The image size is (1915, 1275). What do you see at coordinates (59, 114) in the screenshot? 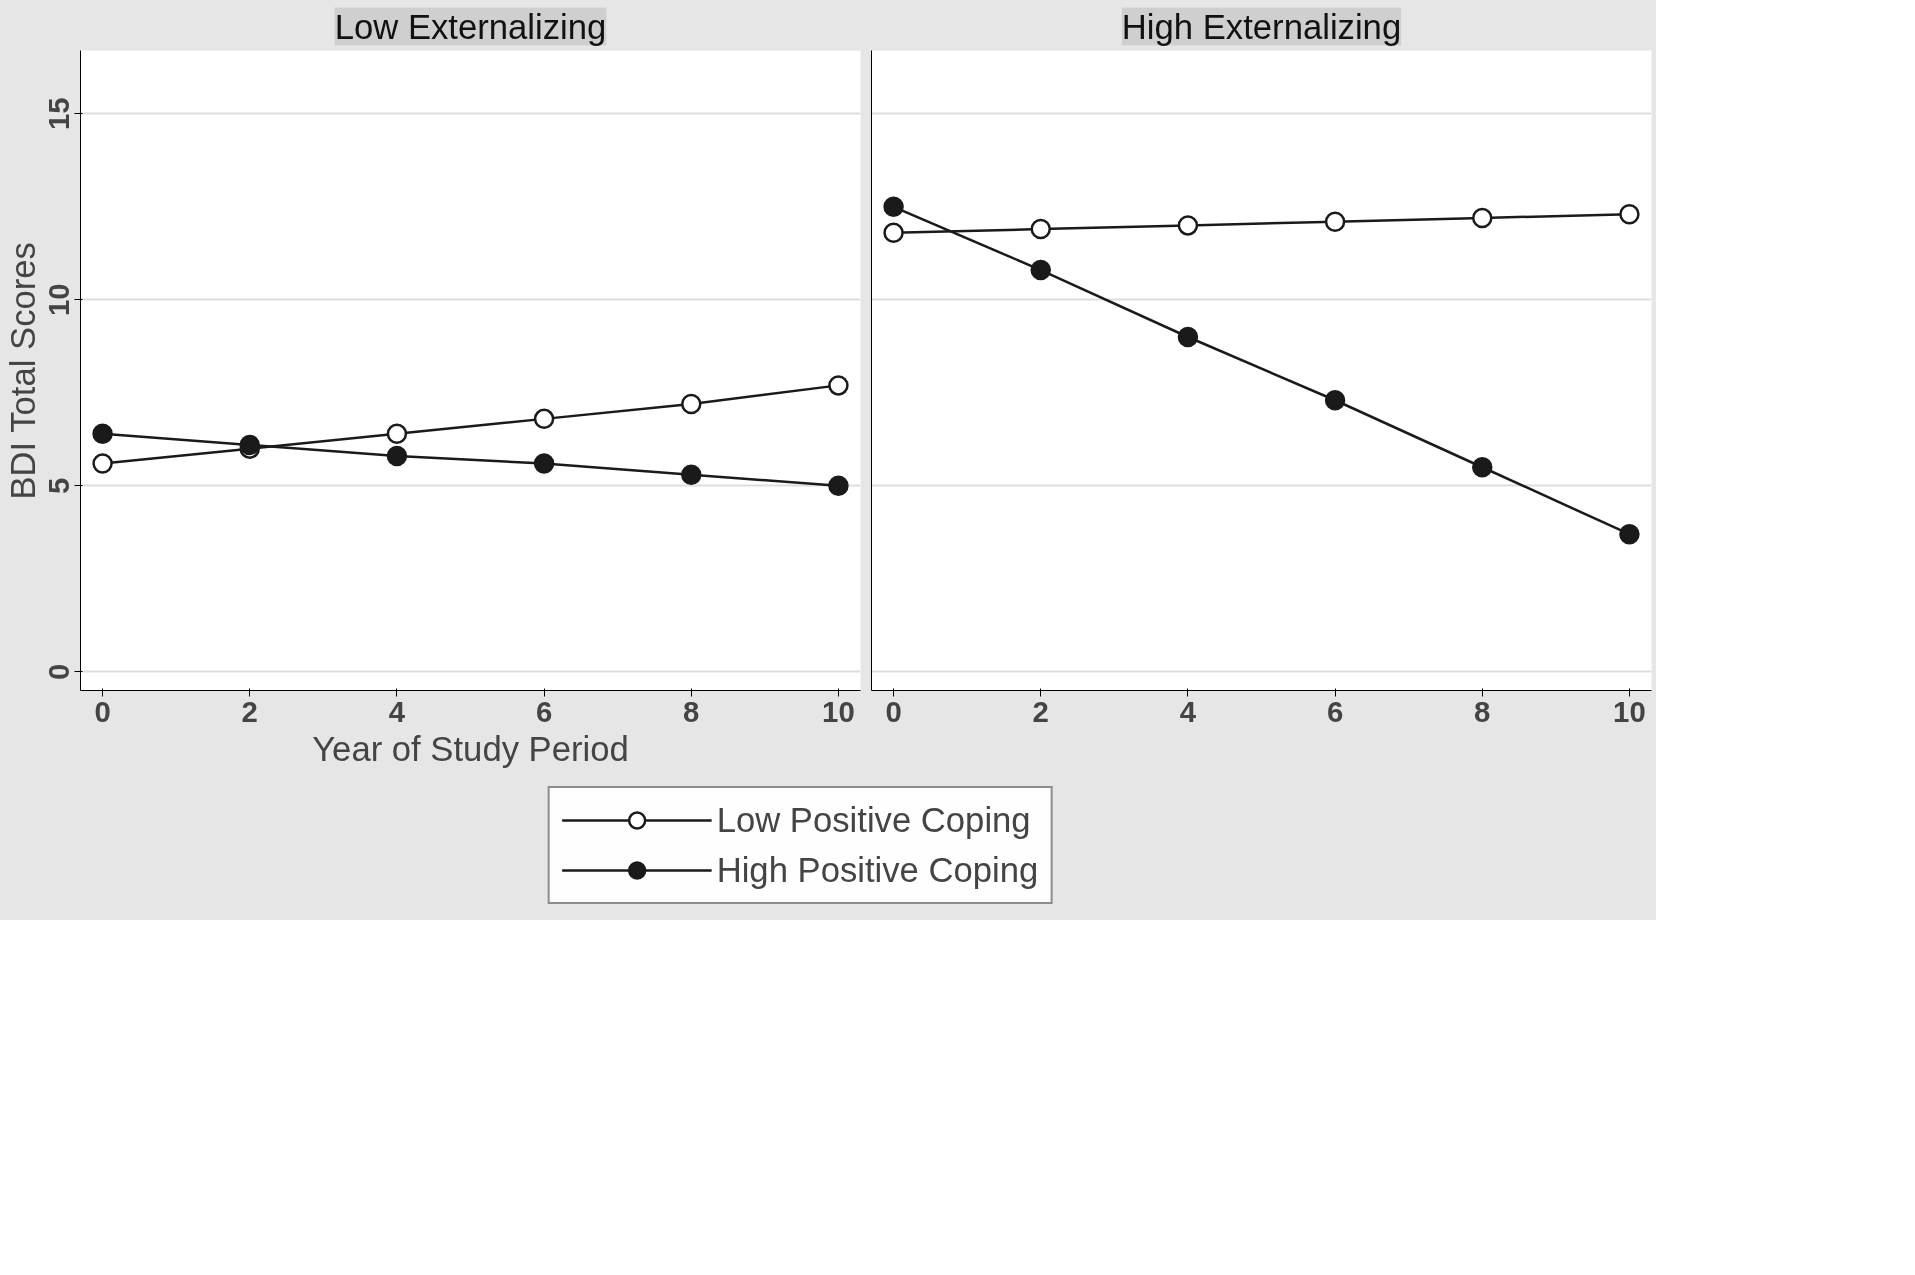
I see `y-tick-label: 15` at bounding box center [59, 114].